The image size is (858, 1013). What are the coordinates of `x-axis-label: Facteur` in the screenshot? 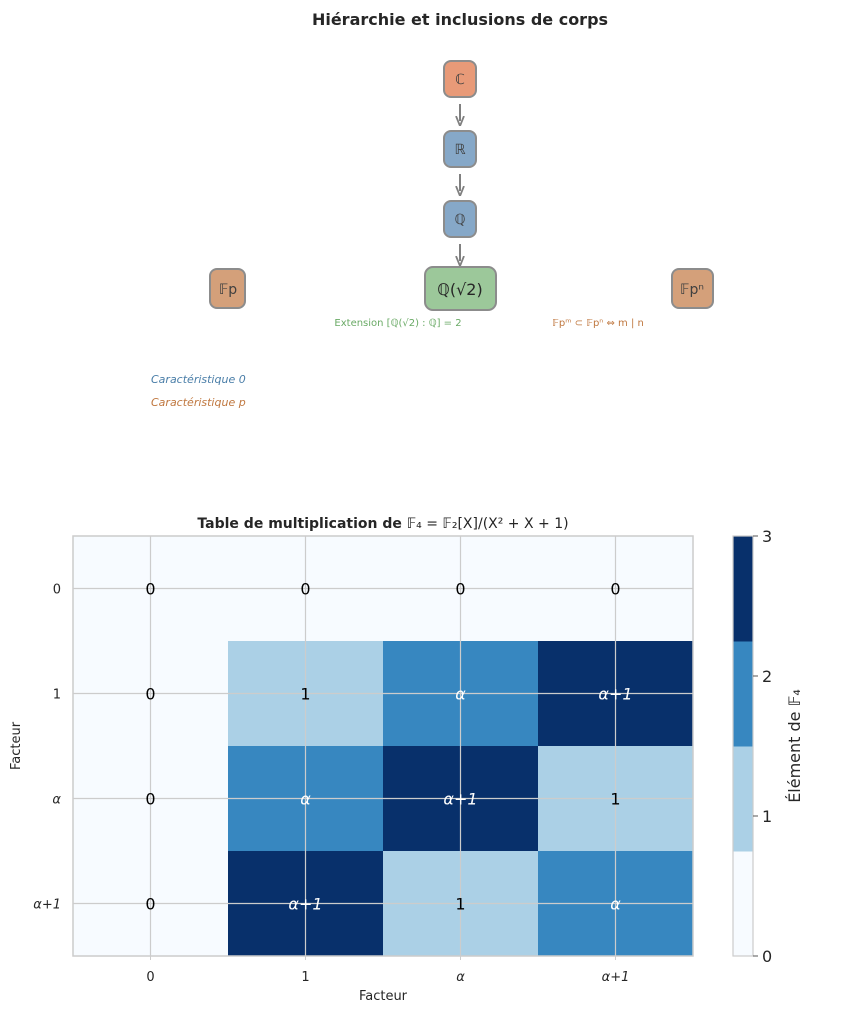 It's located at (383, 996).